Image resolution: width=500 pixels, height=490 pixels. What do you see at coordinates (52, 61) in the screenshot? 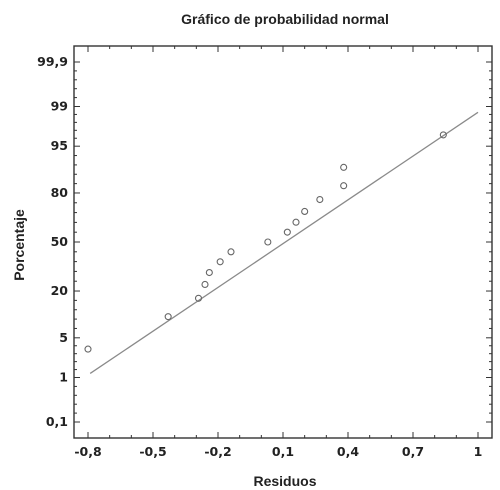
I see `y-tick-label: 99,9` at bounding box center [52, 61].